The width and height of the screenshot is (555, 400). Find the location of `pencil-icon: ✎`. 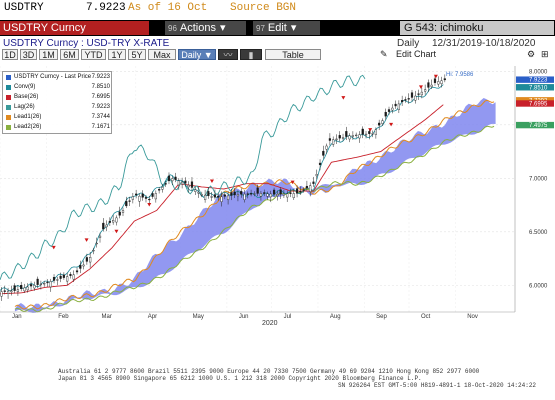

pencil-icon: ✎ is located at coordinates (384, 54).